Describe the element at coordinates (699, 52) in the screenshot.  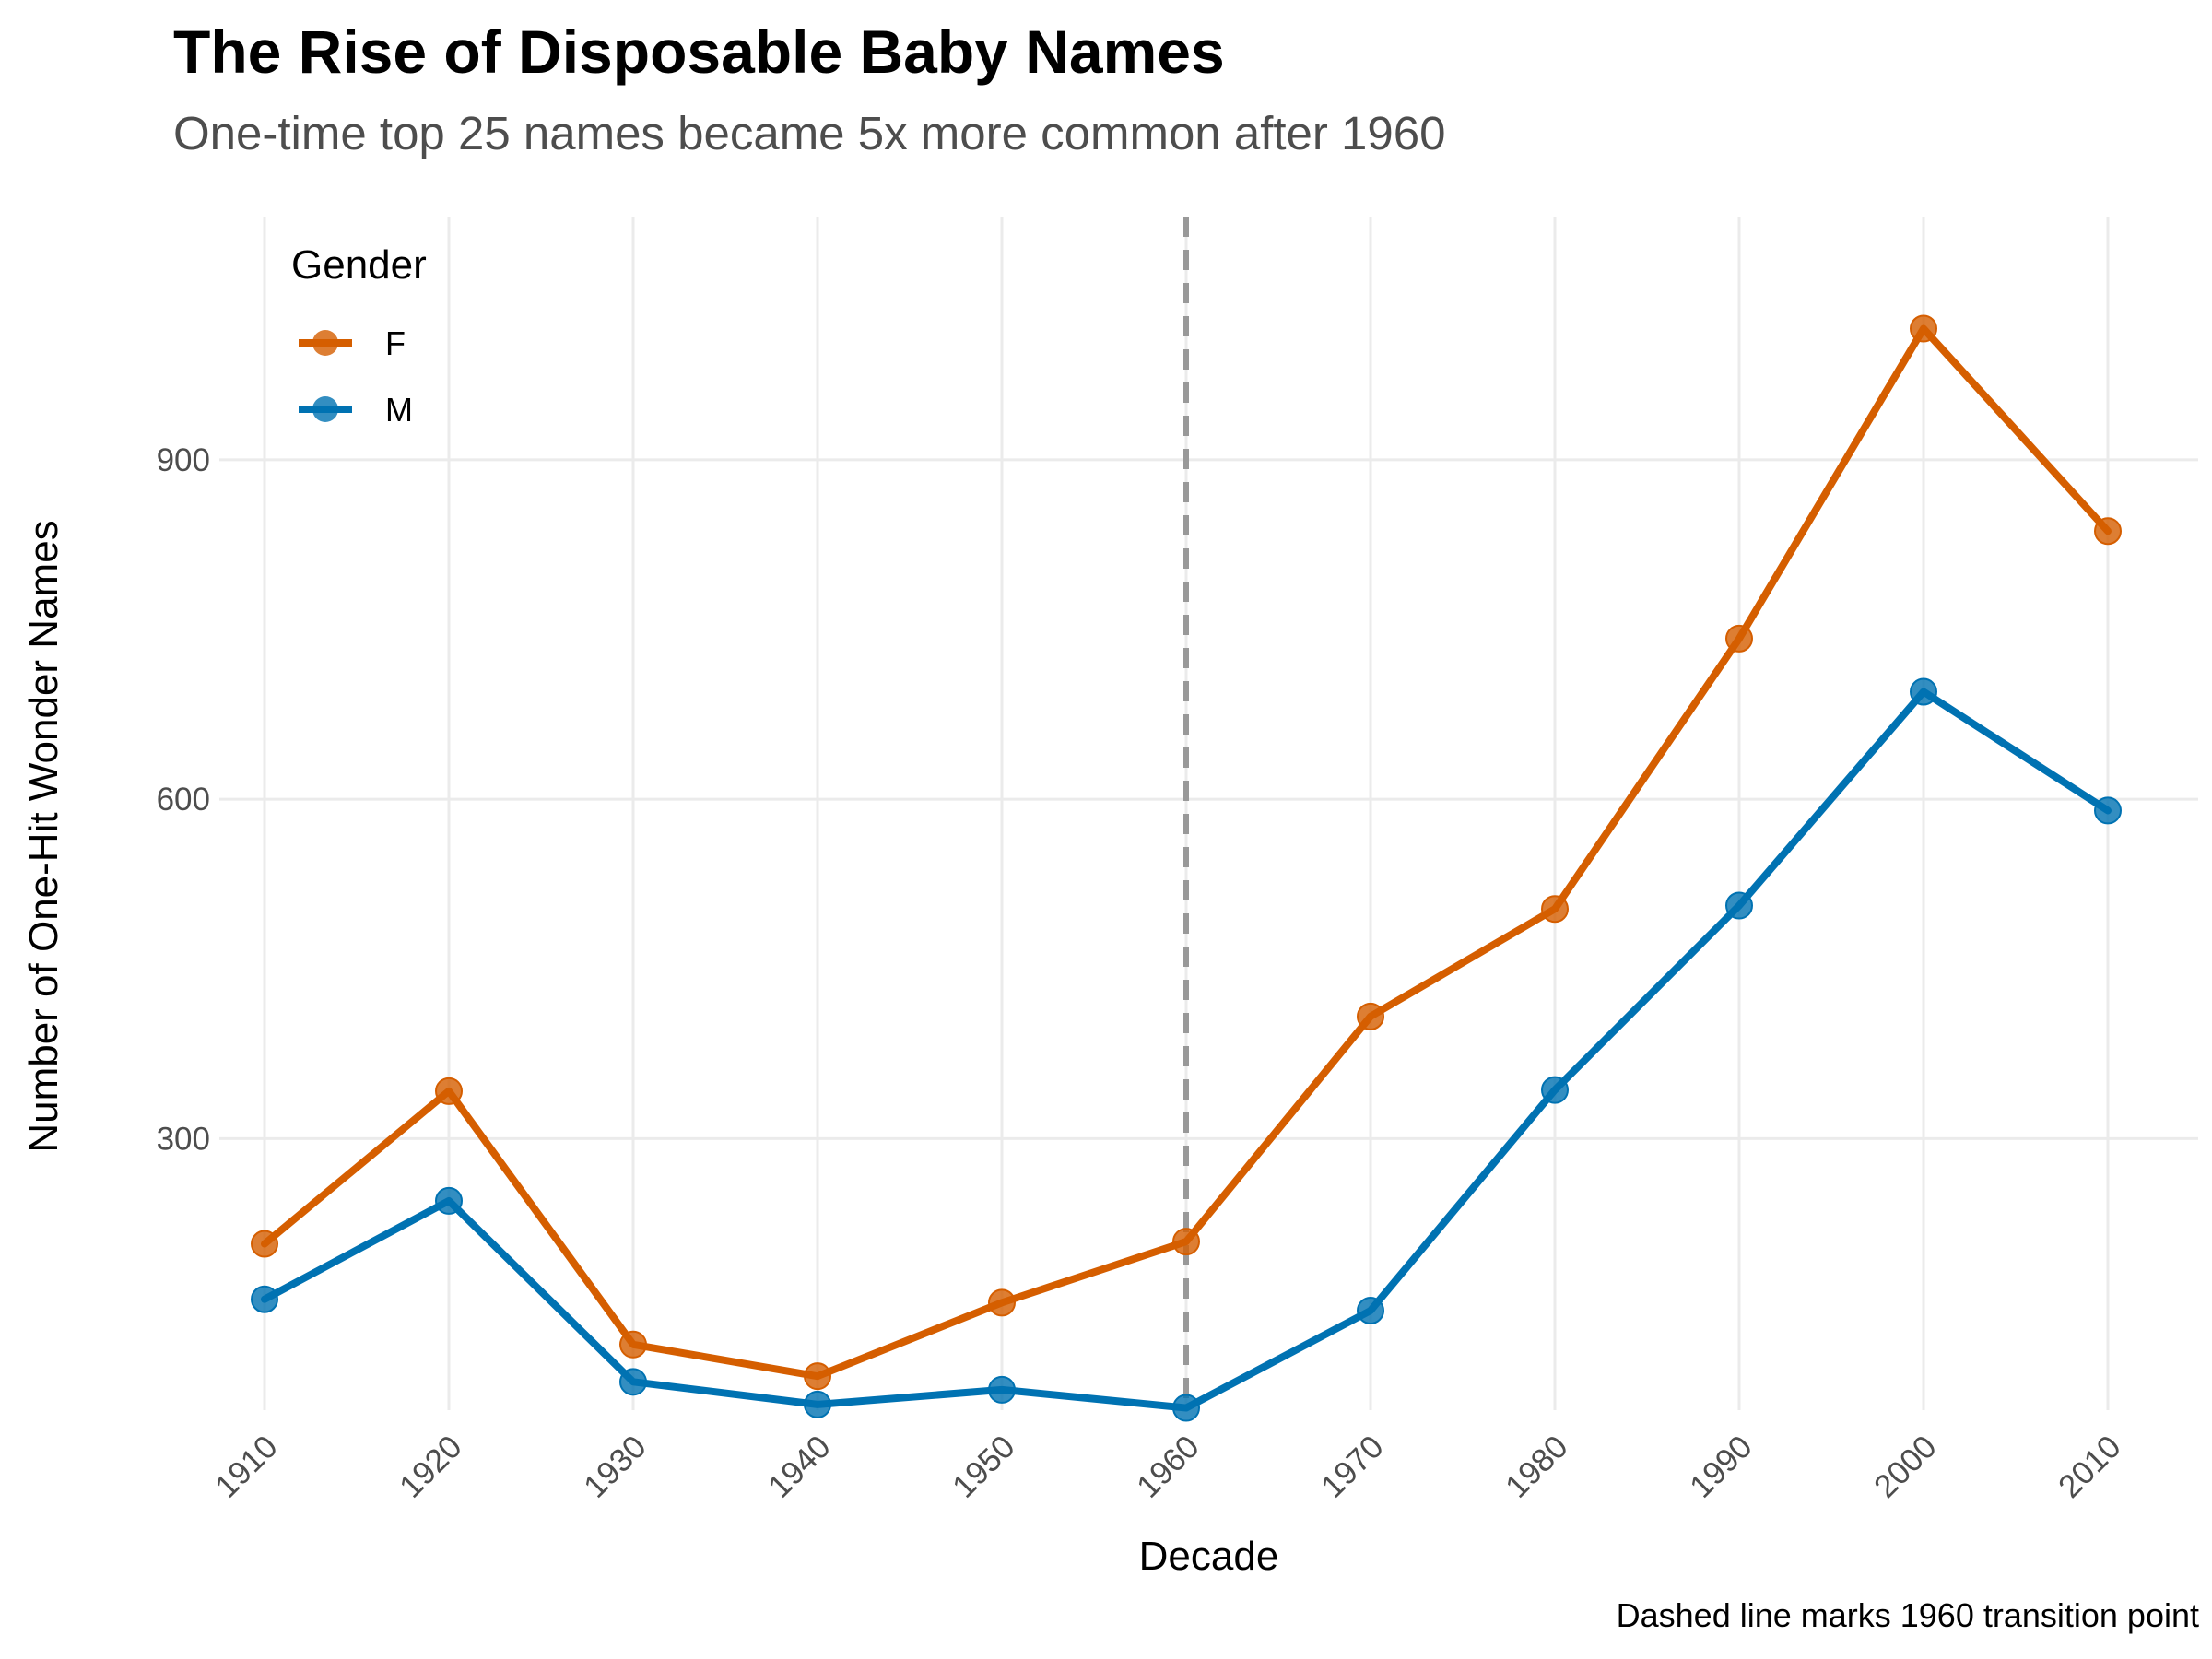
I see `chart-title: The Rise of Disposable Baby Names` at that location.